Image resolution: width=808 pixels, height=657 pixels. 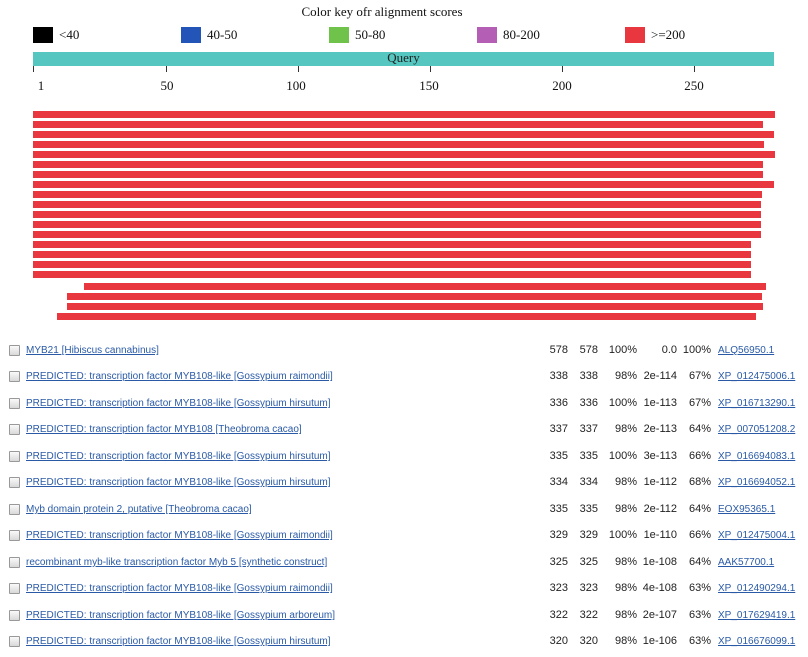 I want to click on accession-link: EOX95365.1, so click(x=747, y=509).